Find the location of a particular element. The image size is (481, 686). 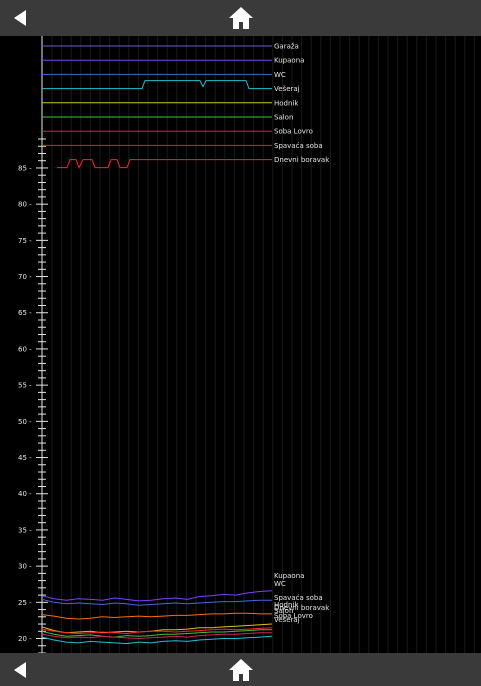

temperature-label: Spavaća soba is located at coordinates (298, 598).